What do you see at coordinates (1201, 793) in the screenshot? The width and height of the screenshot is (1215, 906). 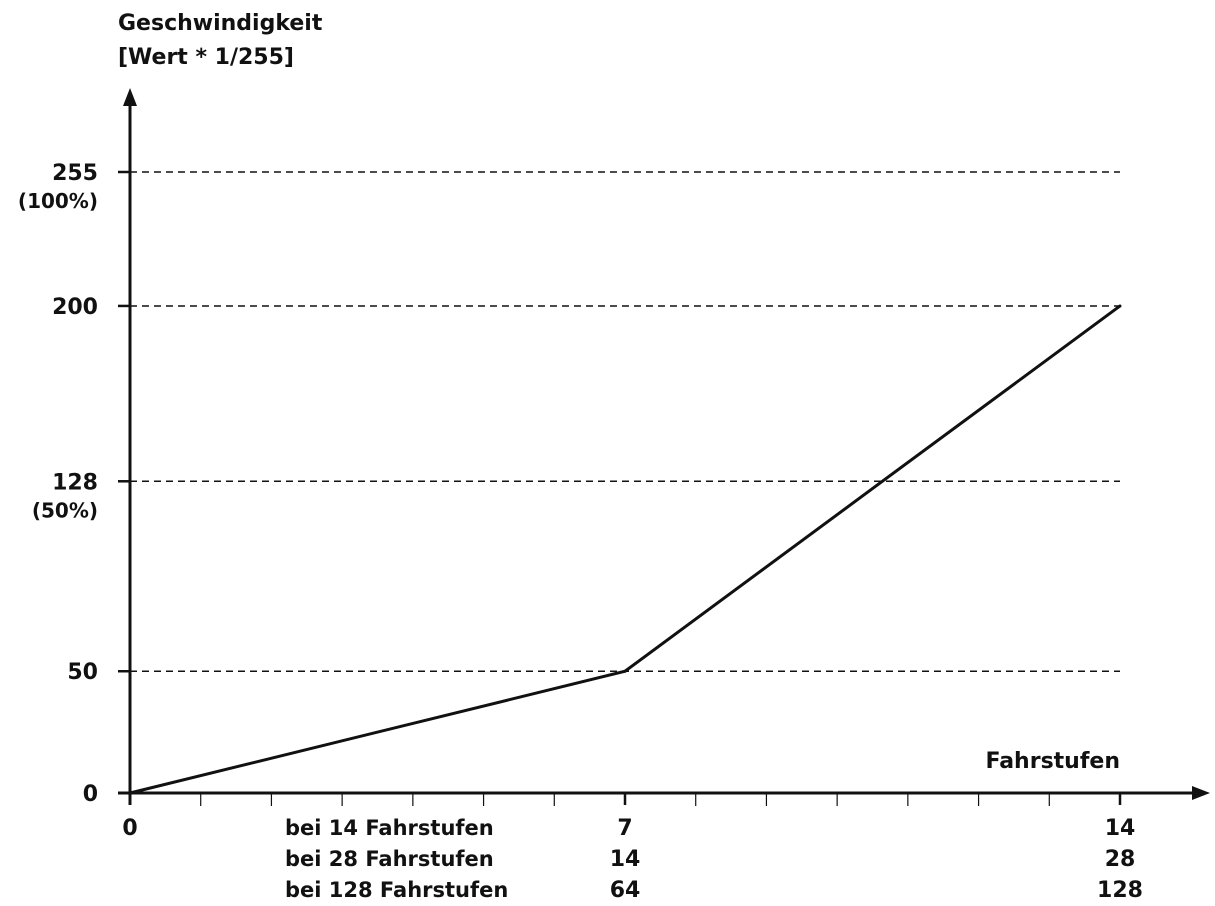 I see `x-axis-arrow` at bounding box center [1201, 793].